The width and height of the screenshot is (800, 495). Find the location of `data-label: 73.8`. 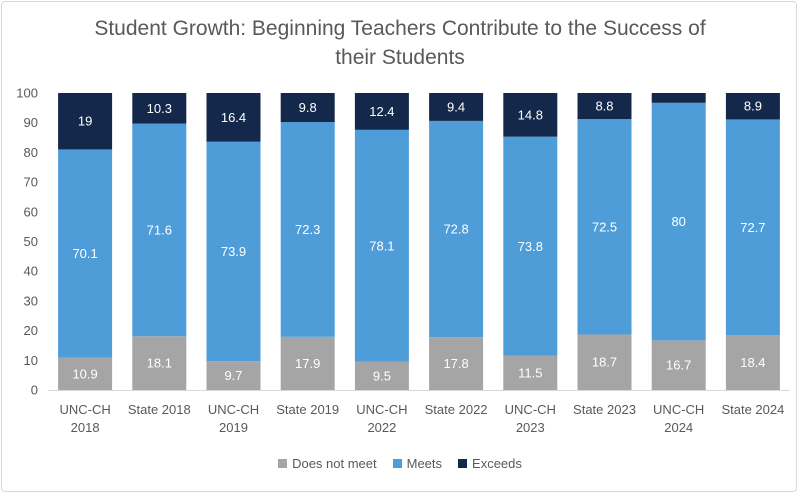

data-label: 73.8 is located at coordinates (530, 246).